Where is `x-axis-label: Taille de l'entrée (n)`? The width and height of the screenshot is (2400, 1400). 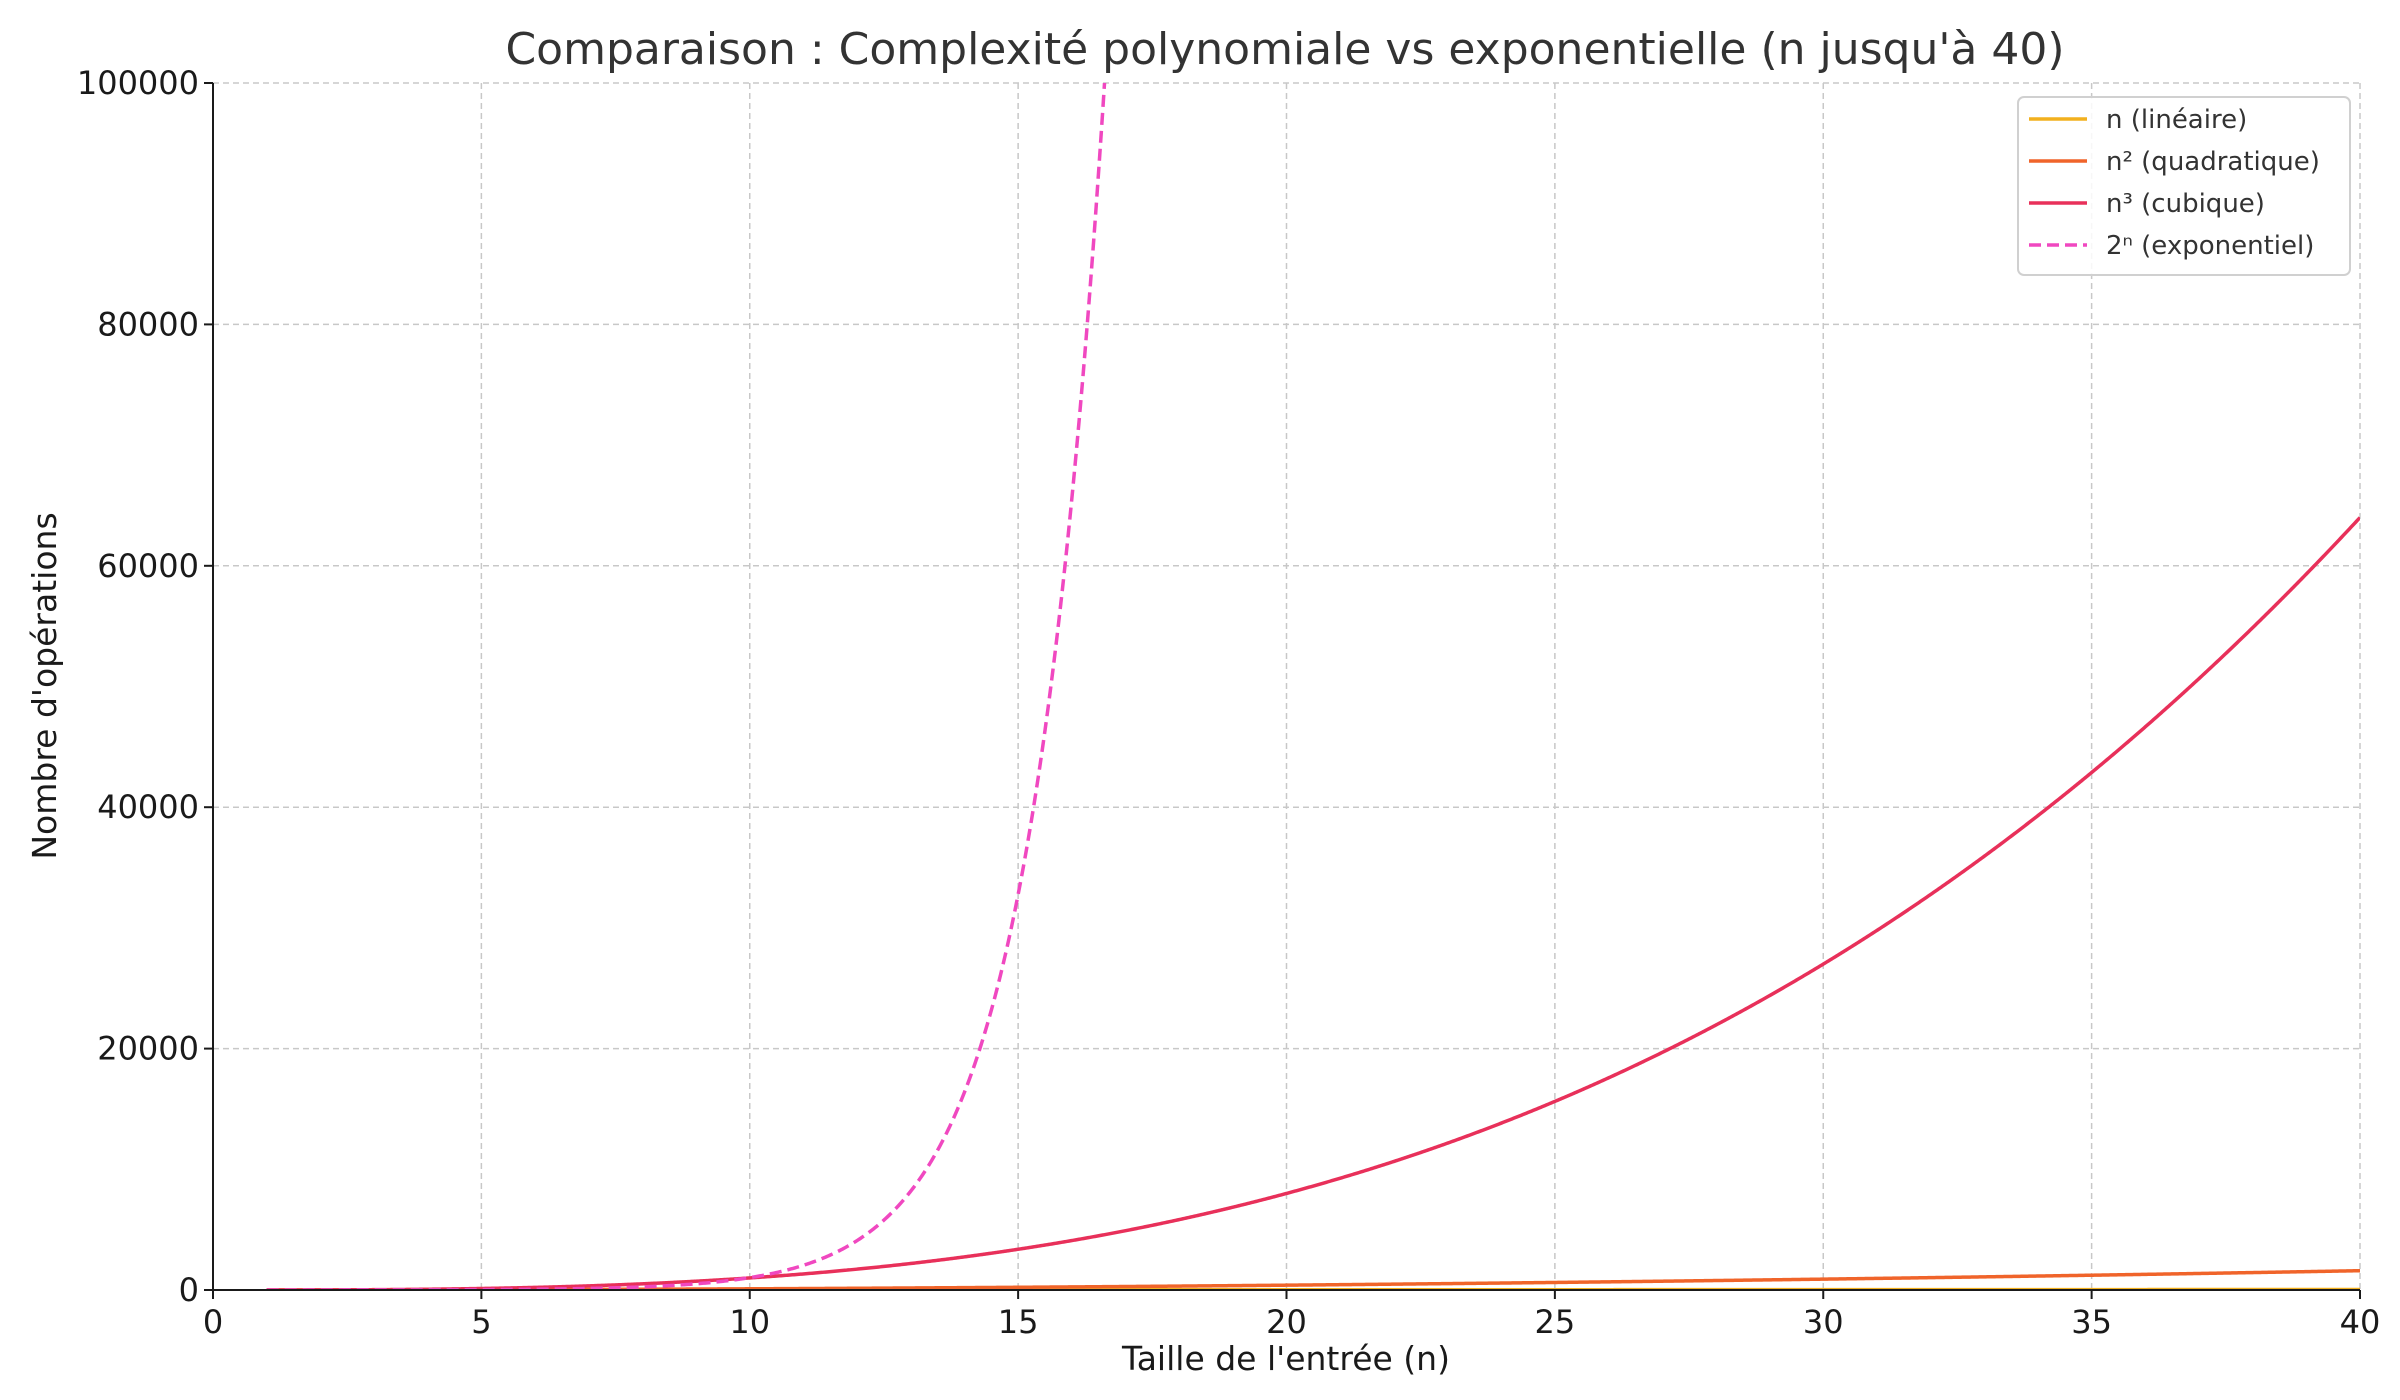
x-axis-label: Taille de l'entrée (n) is located at coordinates (1285, 1358).